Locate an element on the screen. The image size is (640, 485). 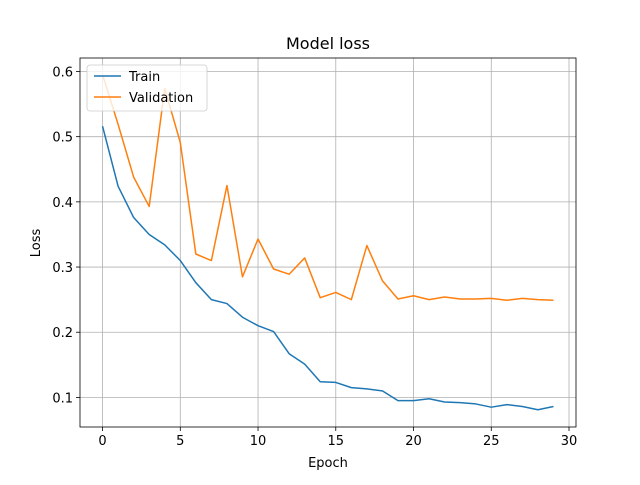
x-tick-label: 5 is located at coordinates (180, 441).